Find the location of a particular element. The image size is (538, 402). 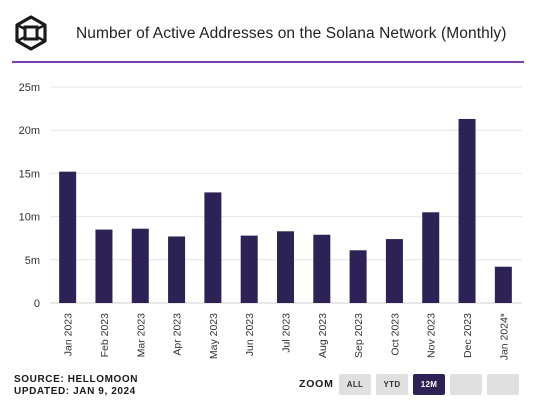

hexagon-logo-icon is located at coordinates (31, 33).